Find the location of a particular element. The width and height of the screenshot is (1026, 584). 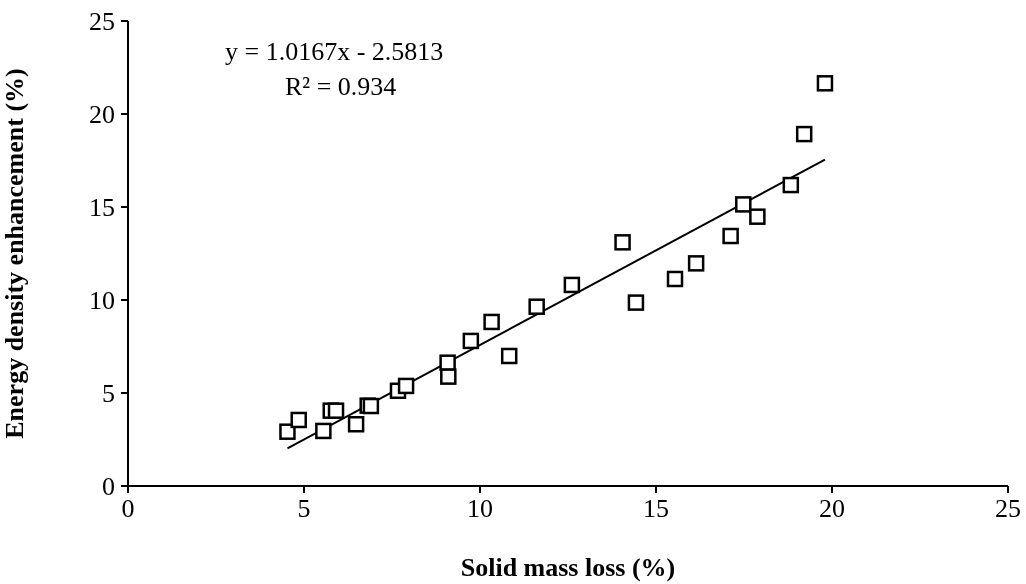

x-tick-label: 0 is located at coordinates (128, 509).